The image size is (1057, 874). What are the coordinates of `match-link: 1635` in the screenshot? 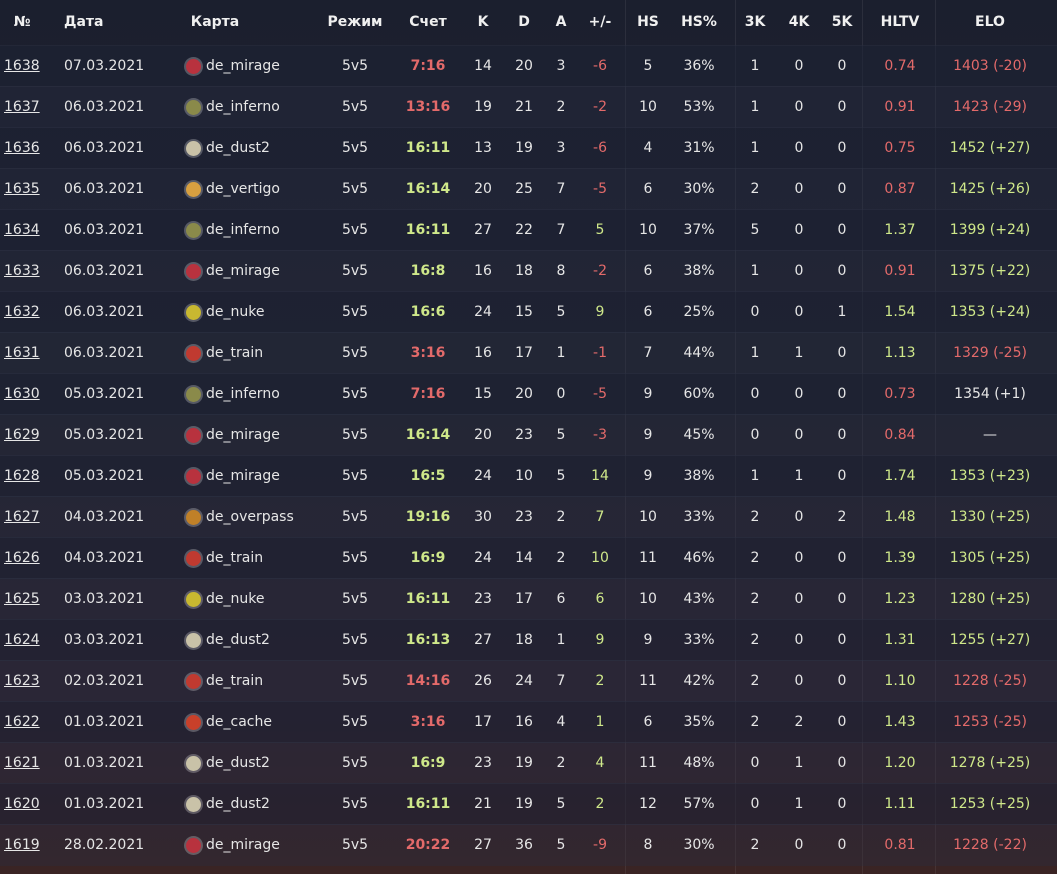 It's located at (22, 189).